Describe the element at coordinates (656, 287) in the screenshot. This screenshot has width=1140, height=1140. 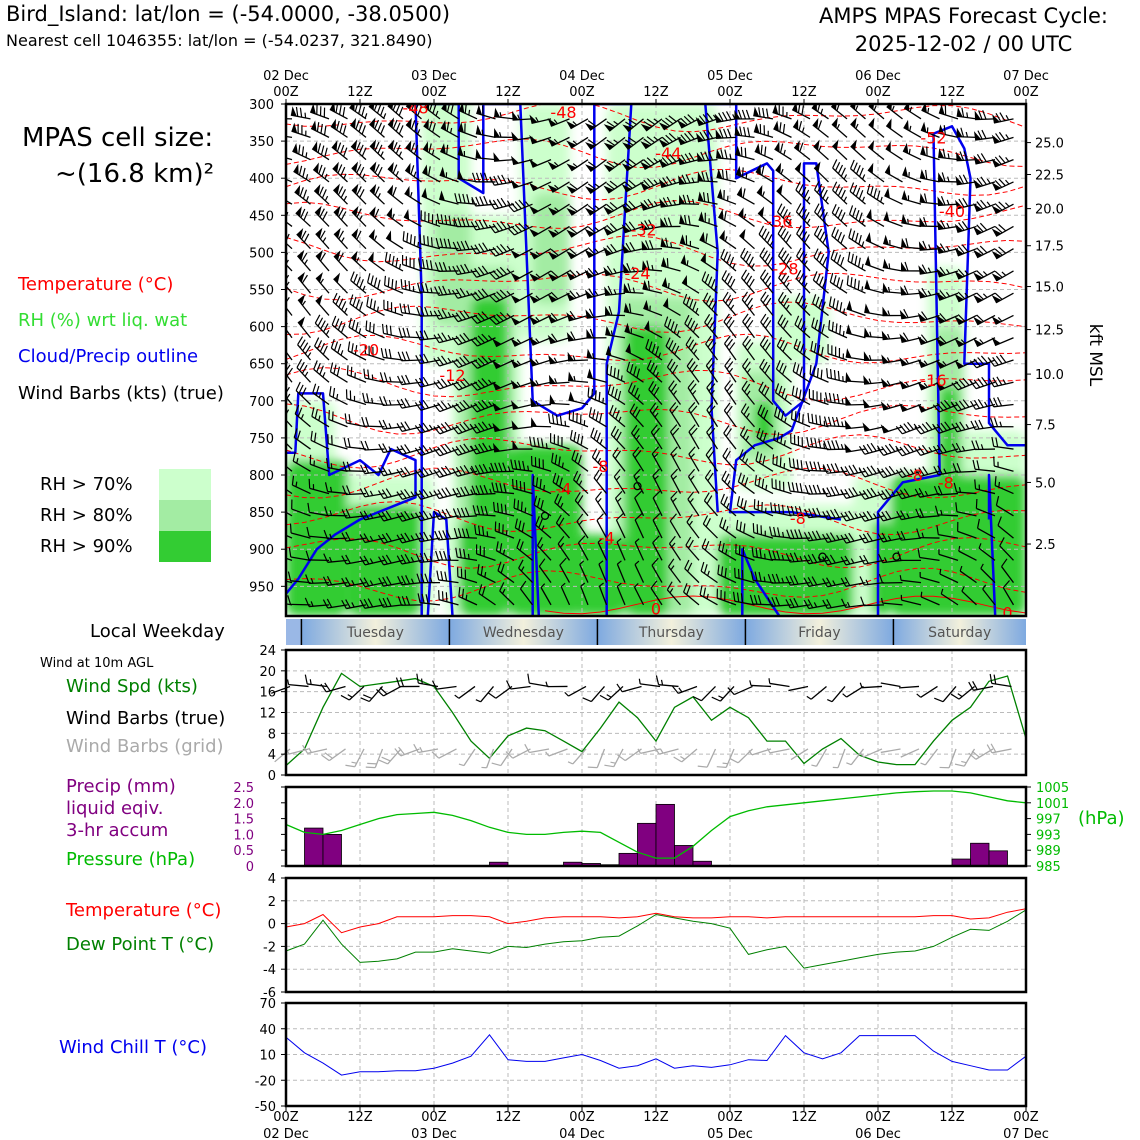
I see `temperature-contour` at that location.